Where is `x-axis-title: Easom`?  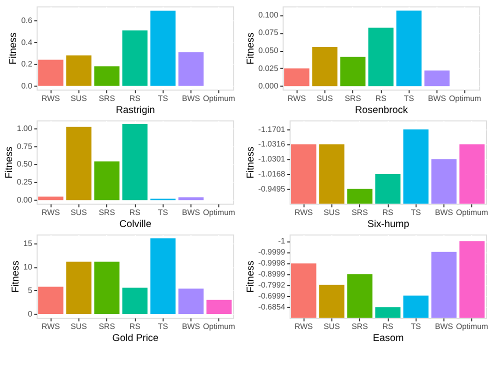
x-axis-title: Easom is located at coordinates (388, 338).